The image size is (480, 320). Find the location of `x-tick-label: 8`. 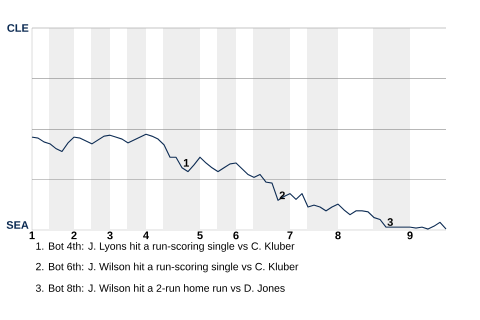

x-tick-label: 8 is located at coordinates (338, 236).